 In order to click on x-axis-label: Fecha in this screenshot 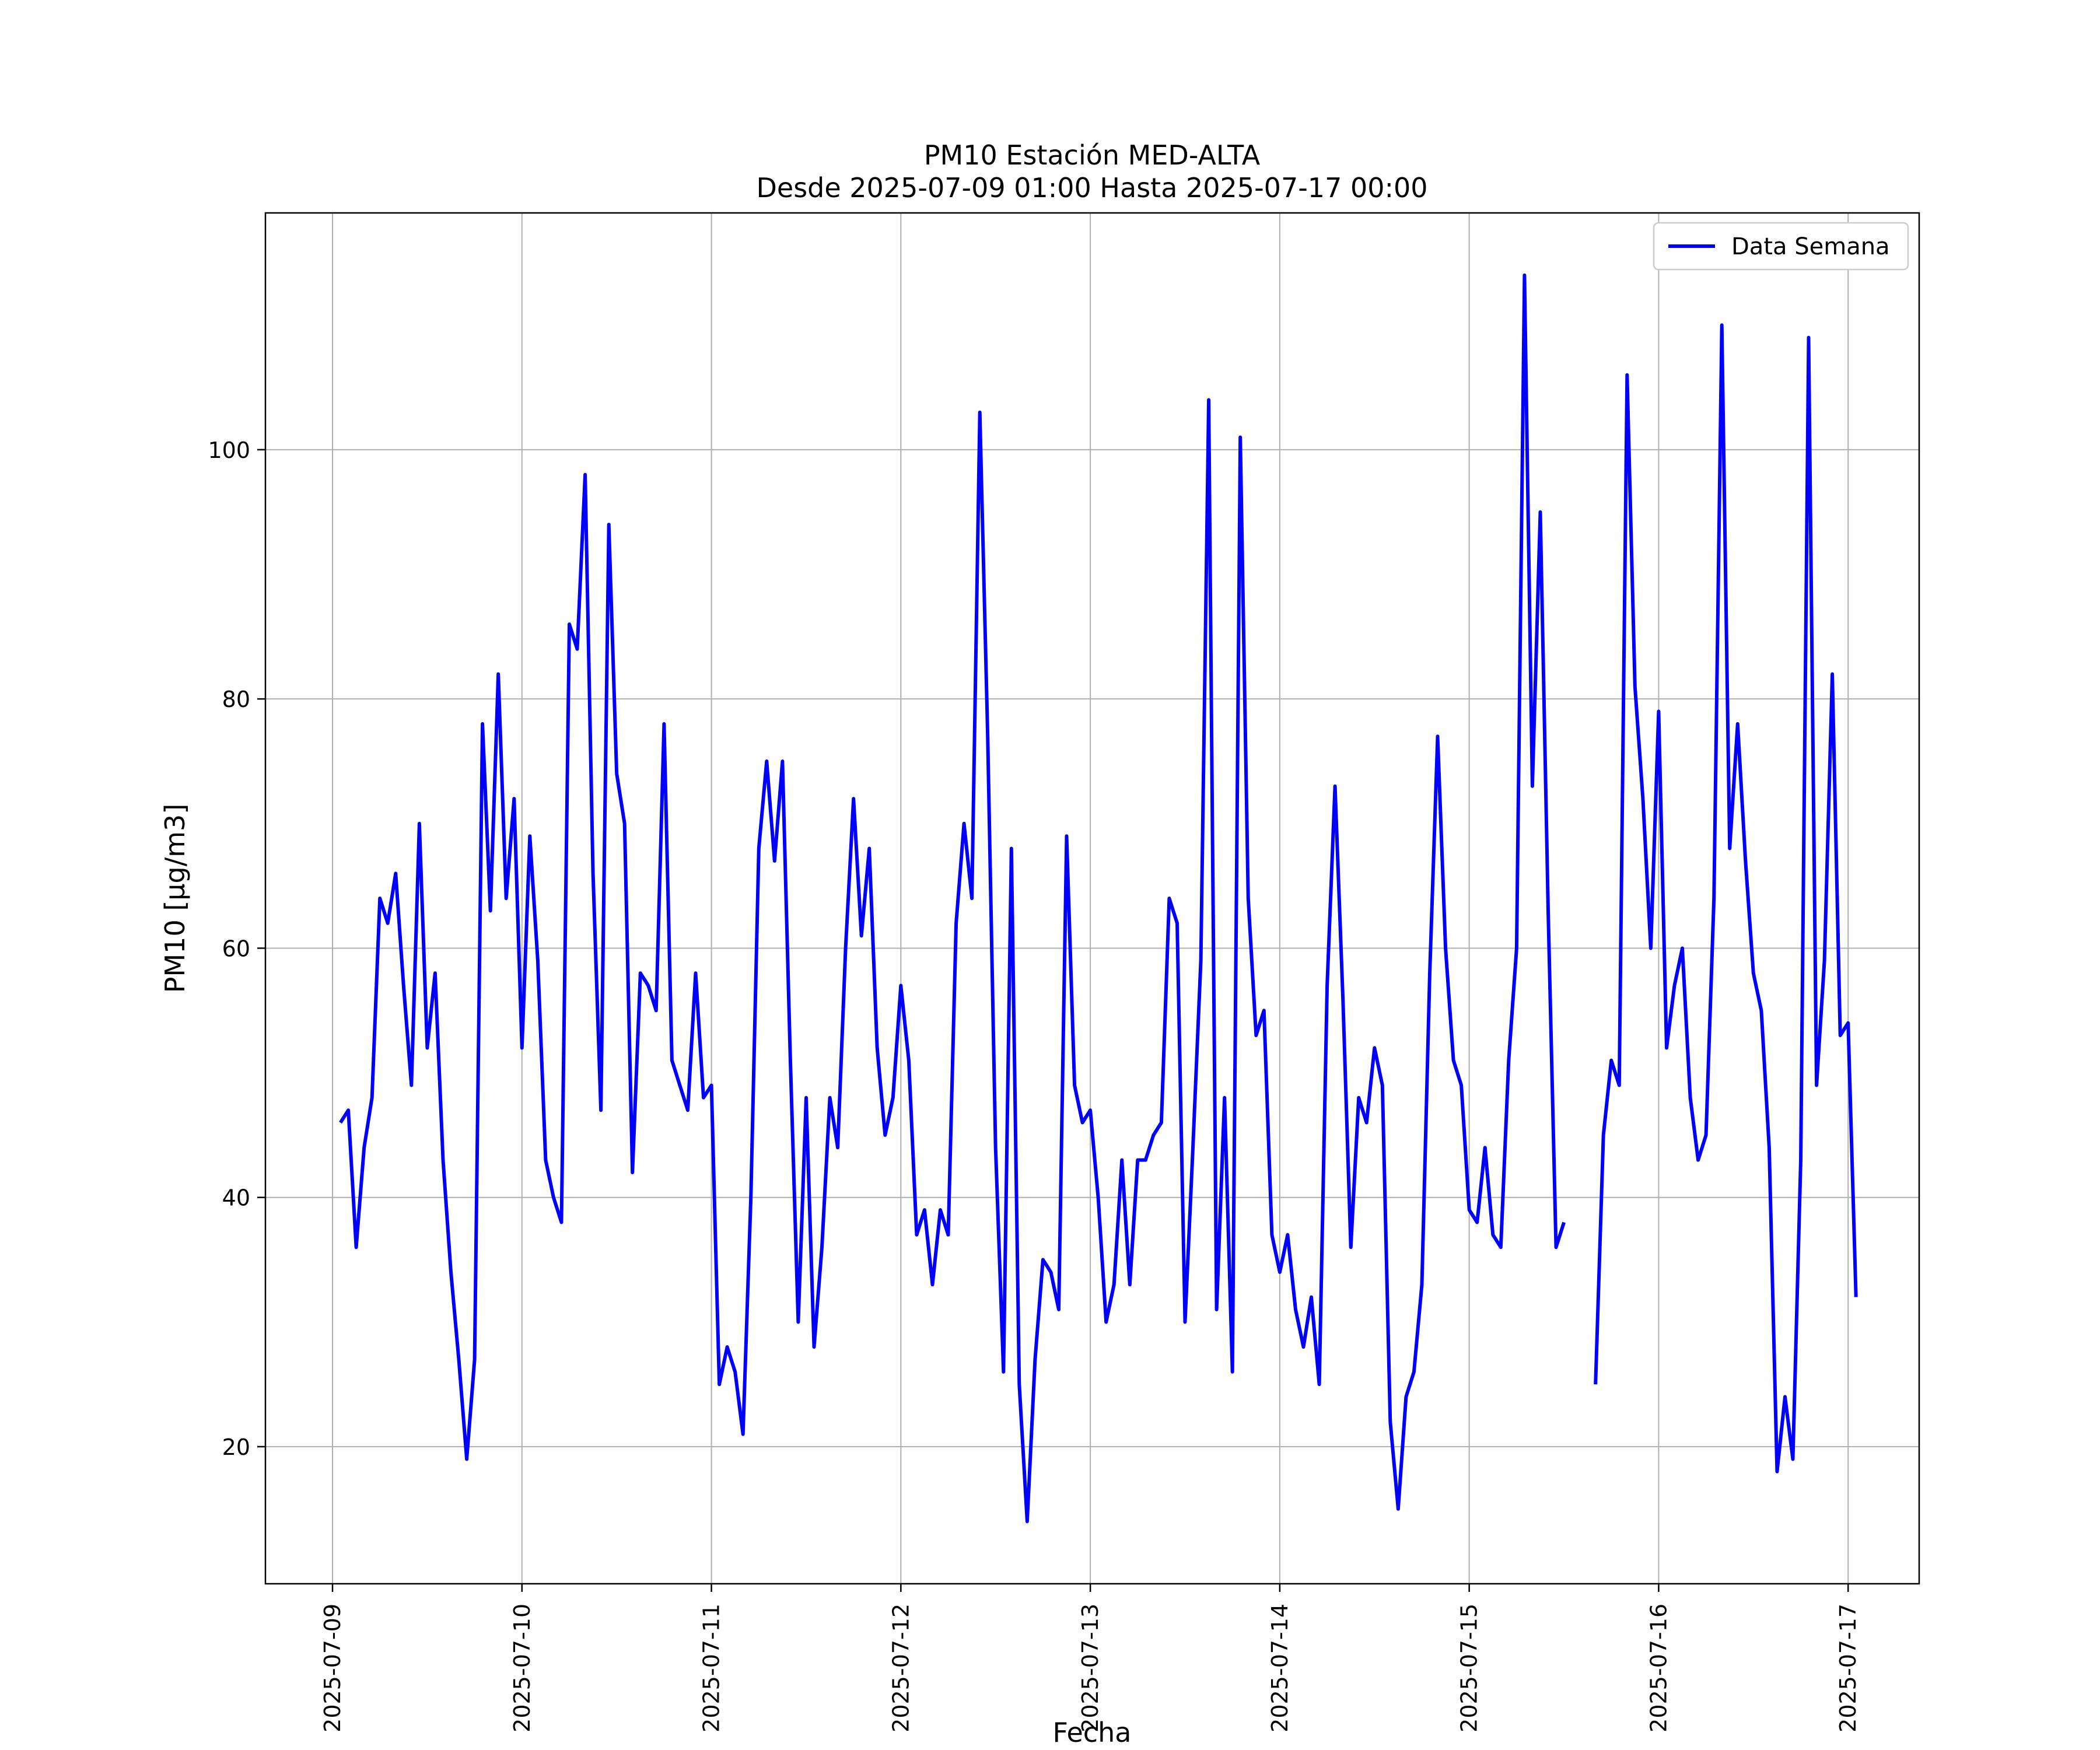, I will do `click(1092, 1732)`.